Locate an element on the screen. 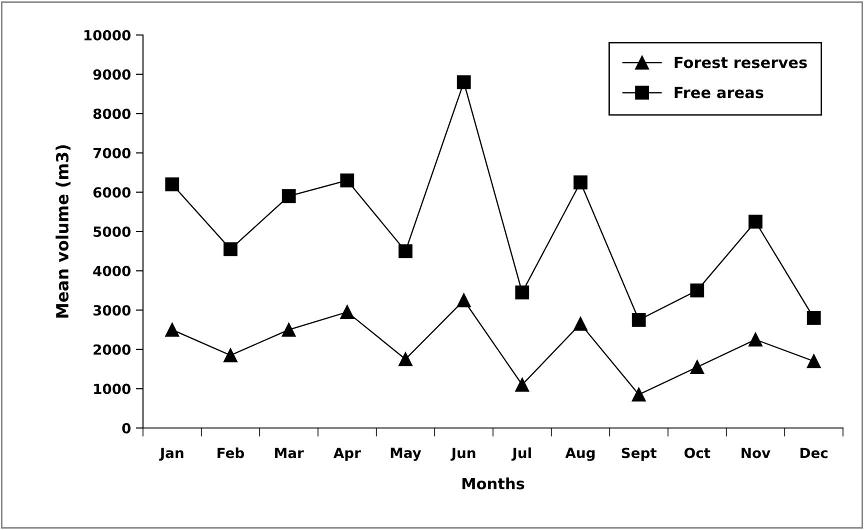 The width and height of the screenshot is (864, 530). y-tick-label: 2000 is located at coordinates (112, 349).